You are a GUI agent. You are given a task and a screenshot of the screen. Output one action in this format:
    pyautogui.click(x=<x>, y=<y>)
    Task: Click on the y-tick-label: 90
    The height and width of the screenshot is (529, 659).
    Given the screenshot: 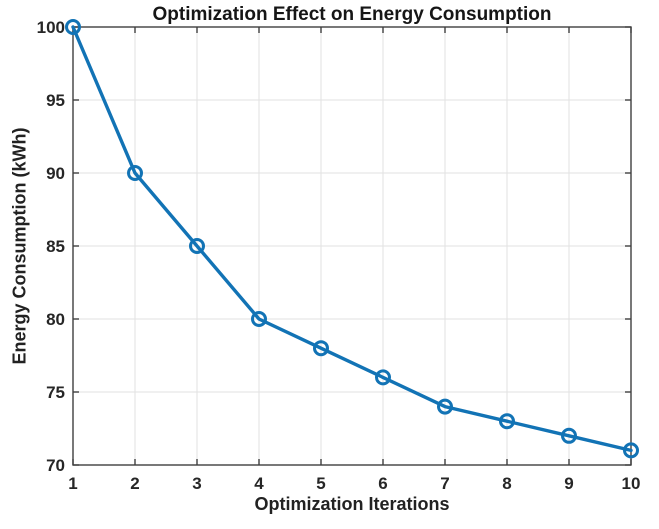 What is the action you would take?
    pyautogui.click(x=55, y=173)
    